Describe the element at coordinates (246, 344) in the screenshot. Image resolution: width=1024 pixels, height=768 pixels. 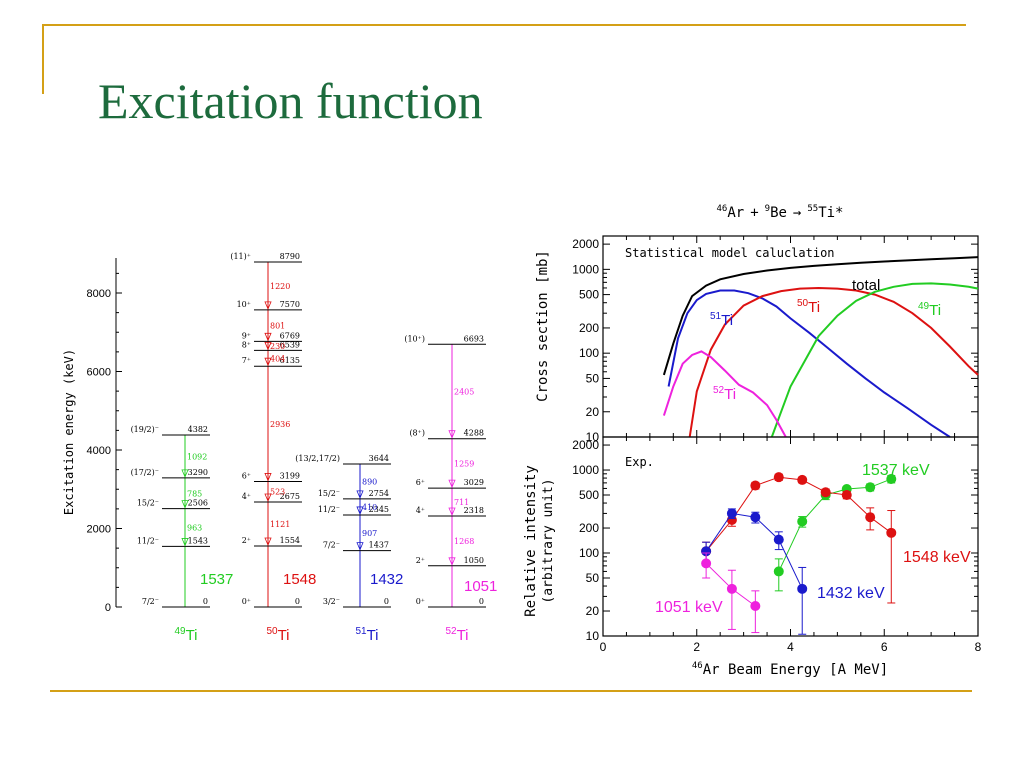
I see `level-spin-label: 8⁺` at that location.